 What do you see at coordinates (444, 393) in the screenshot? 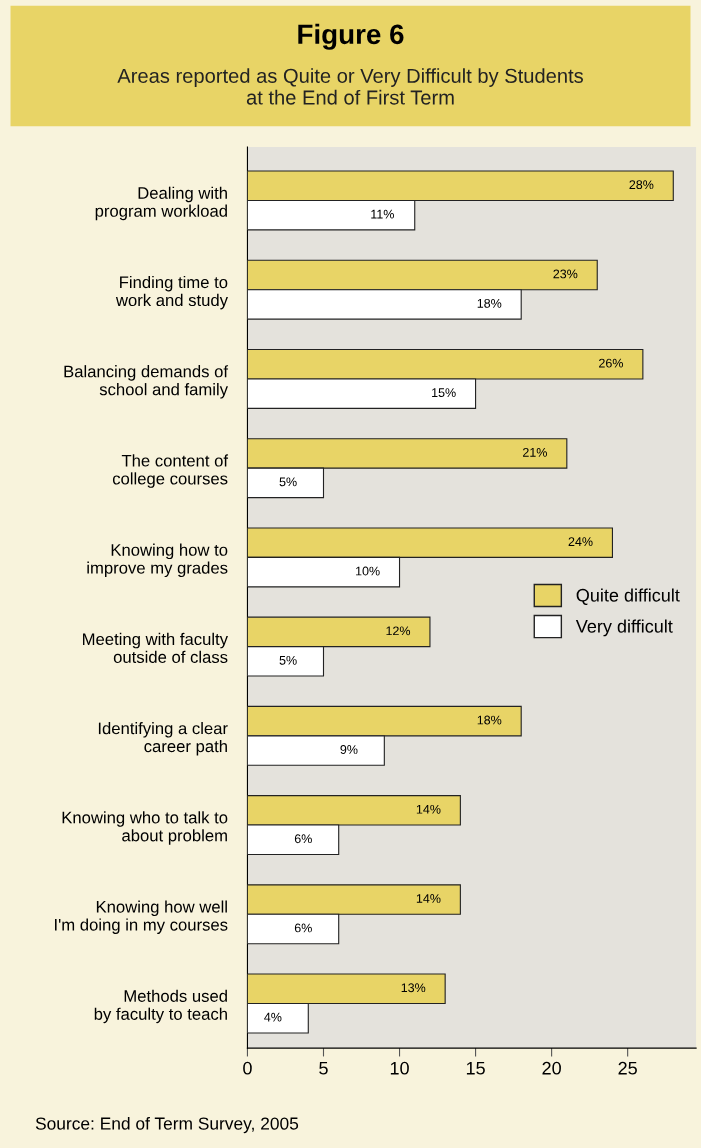
I see `data-label: 15%` at bounding box center [444, 393].